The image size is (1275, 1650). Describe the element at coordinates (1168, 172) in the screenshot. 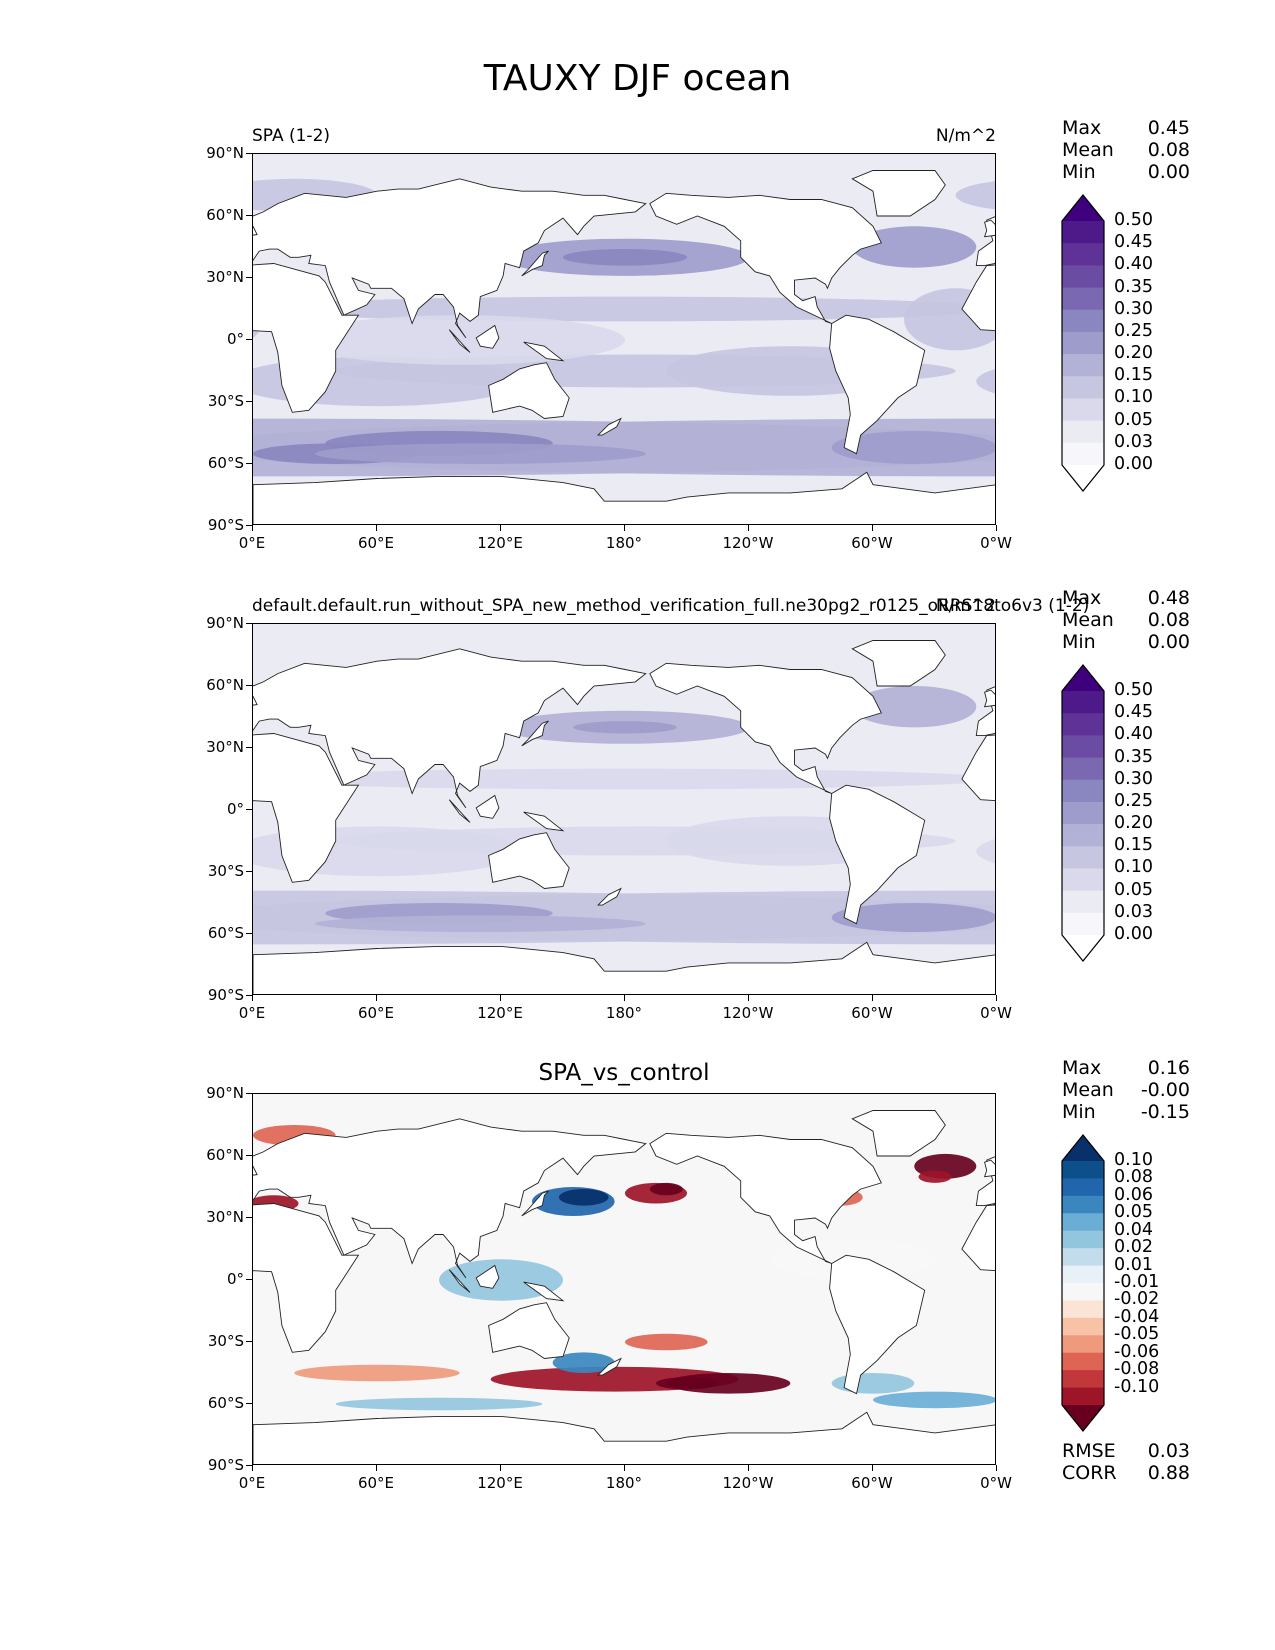

I see `stat-value-min: 0.00` at that location.